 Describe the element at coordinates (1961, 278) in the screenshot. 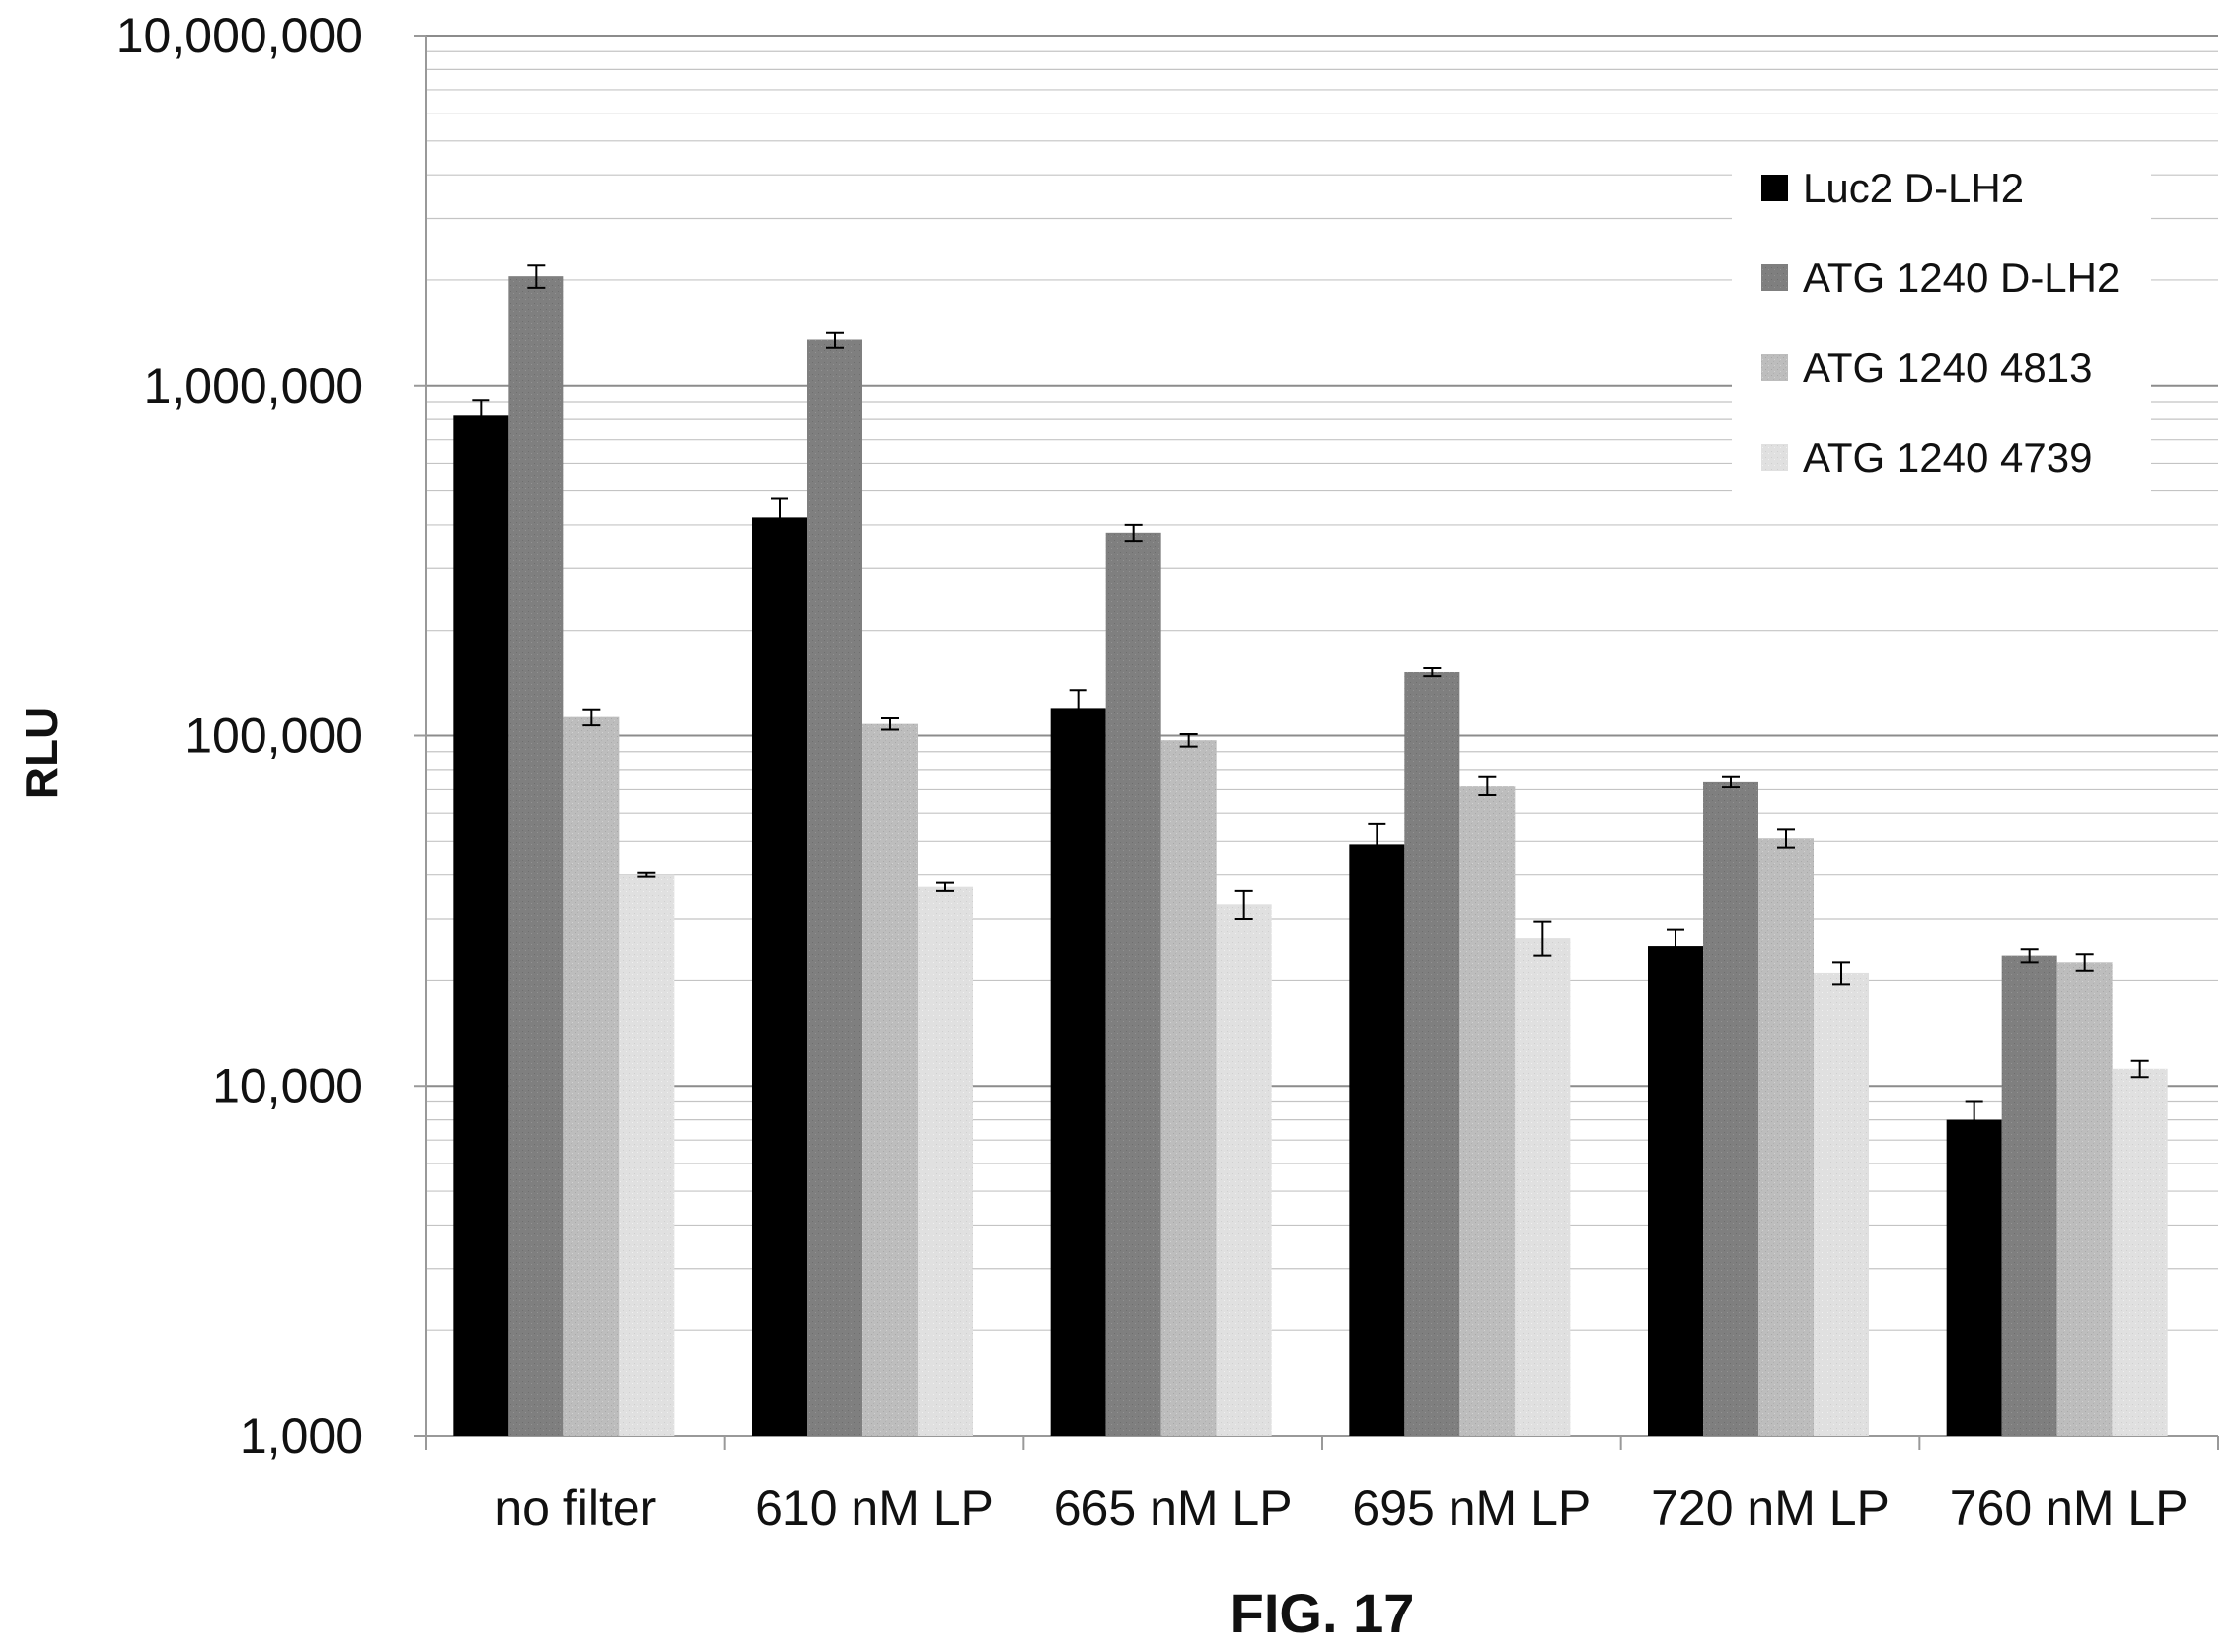

I see `legend-label: ATG 1240 D-LH2` at that location.